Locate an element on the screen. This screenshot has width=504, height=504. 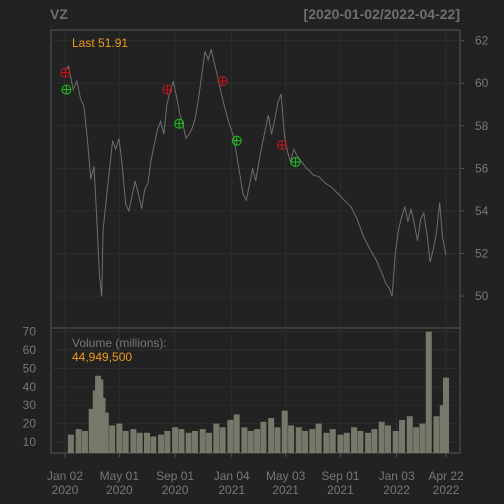
volume-tick-label: 50 is located at coordinates (30, 368).